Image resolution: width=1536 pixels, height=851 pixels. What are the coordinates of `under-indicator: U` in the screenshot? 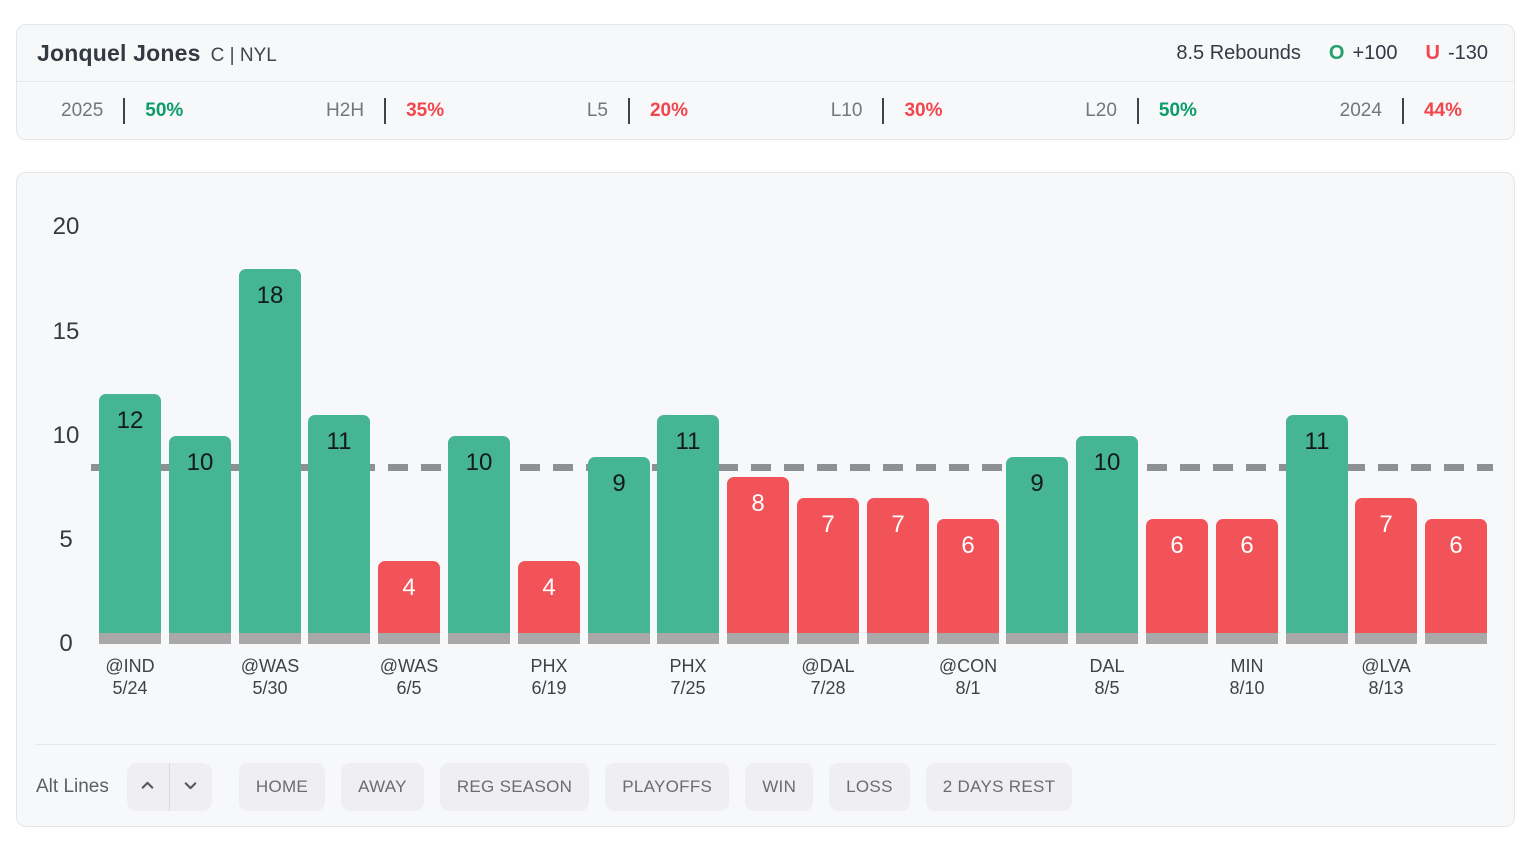 It's located at (1432, 52).